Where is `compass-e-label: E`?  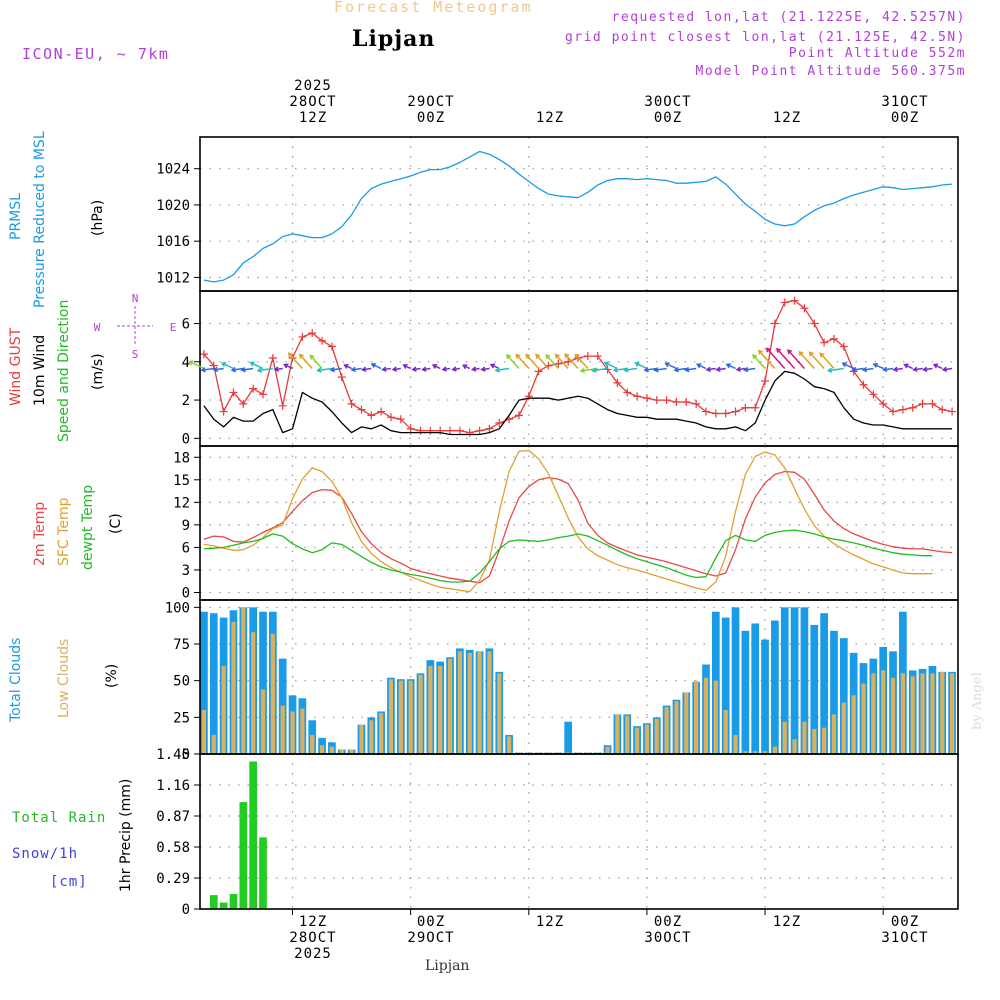
compass-e-label: E is located at coordinates (173, 327).